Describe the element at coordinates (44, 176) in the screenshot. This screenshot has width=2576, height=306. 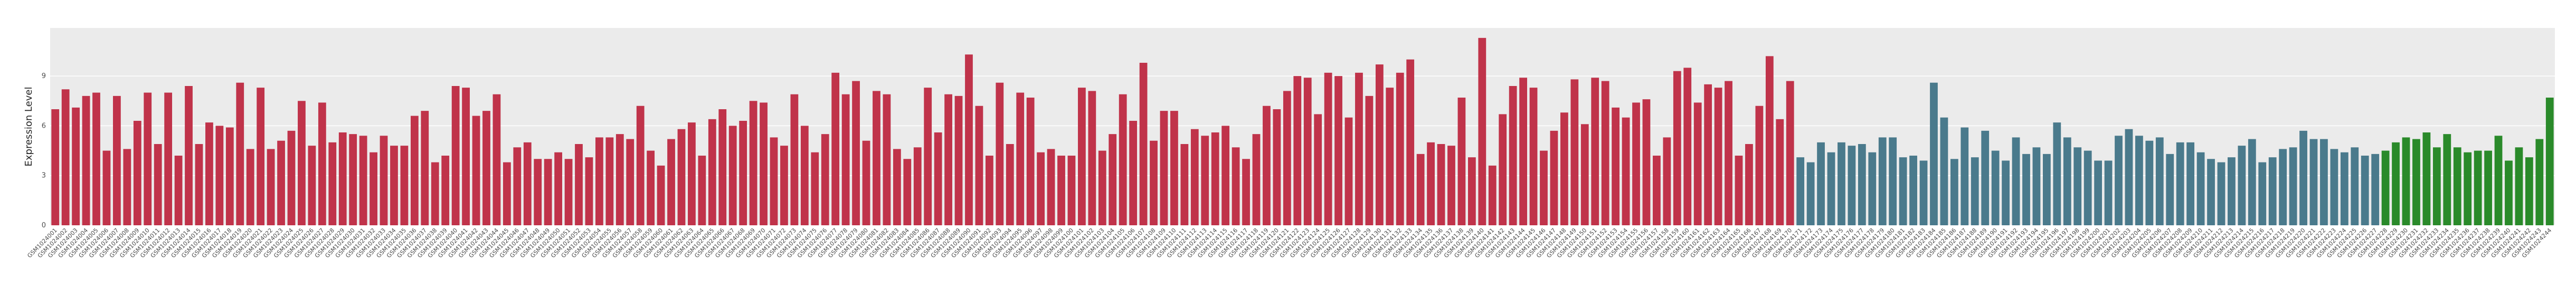
I see `y-tick-label: 3` at that location.